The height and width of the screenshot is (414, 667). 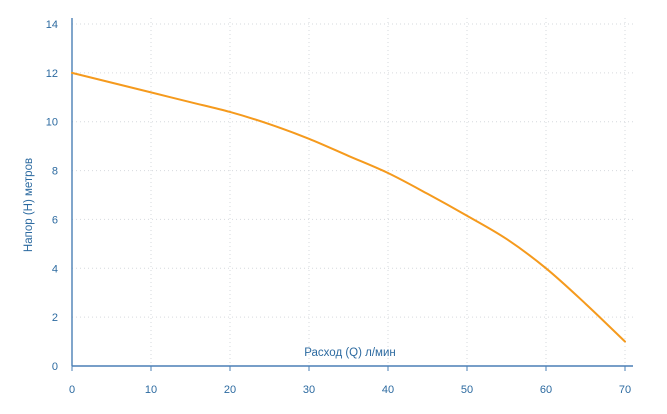 I want to click on x-tick-label: 20, so click(x=230, y=390).